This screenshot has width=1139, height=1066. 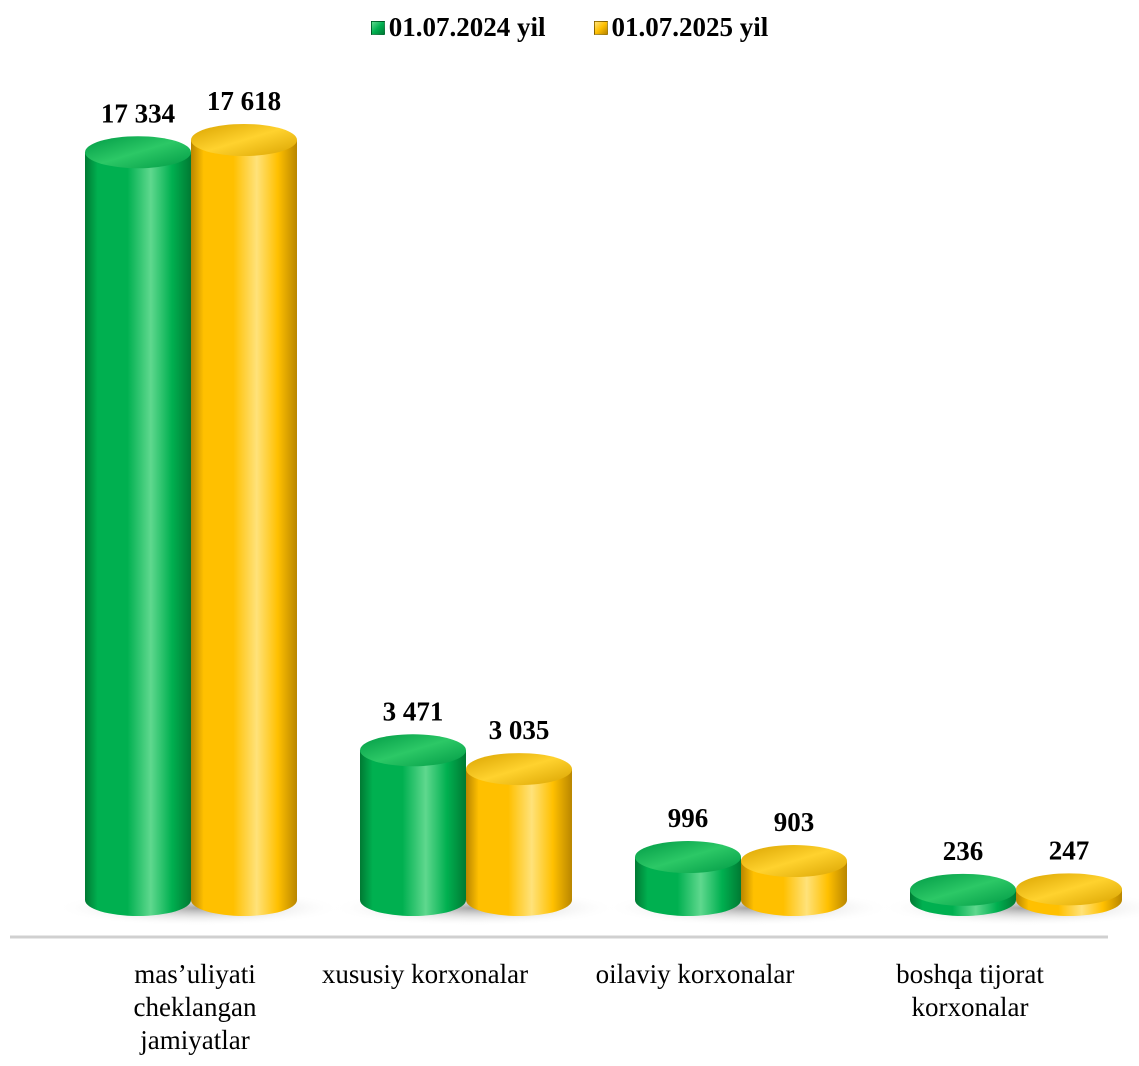 What do you see at coordinates (425, 974) in the screenshot?
I see `category-label-private-enterprises: xususiy korxonalar` at bounding box center [425, 974].